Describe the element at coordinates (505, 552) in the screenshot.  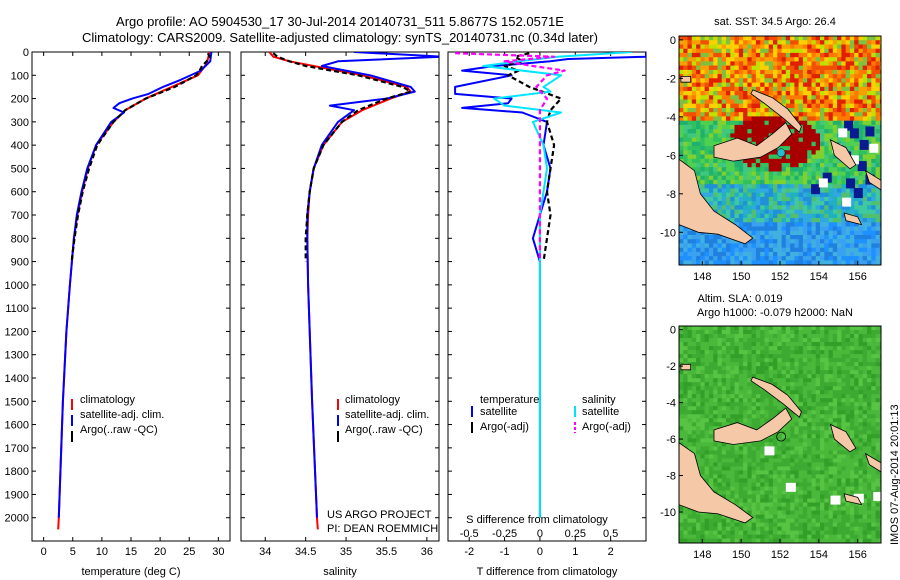
I see `x-tick-label: -1` at that location.